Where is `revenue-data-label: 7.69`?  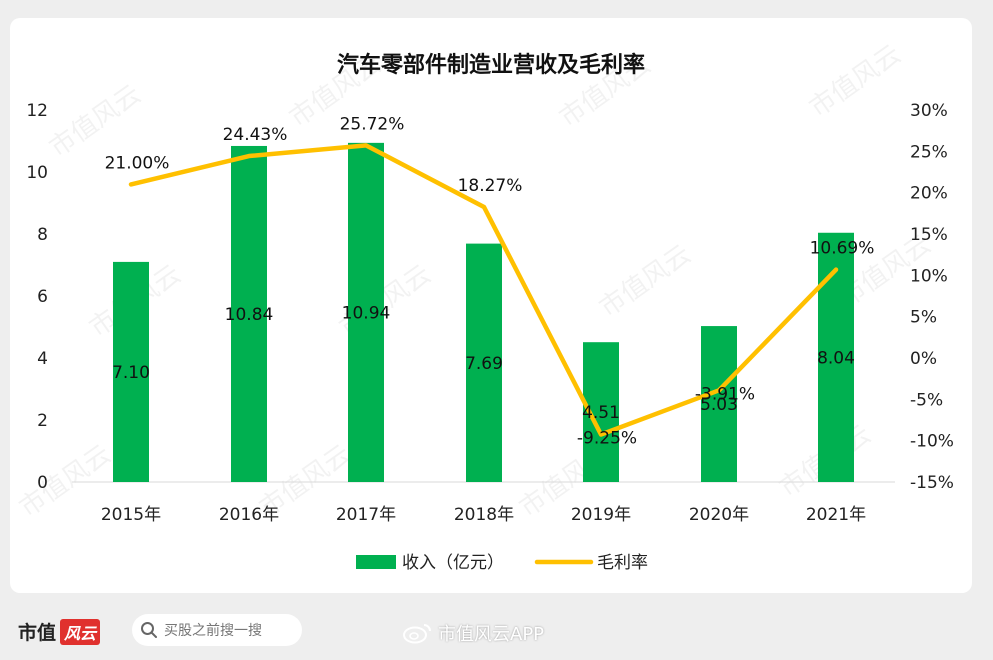
revenue-data-label: 7.69 is located at coordinates (484, 364).